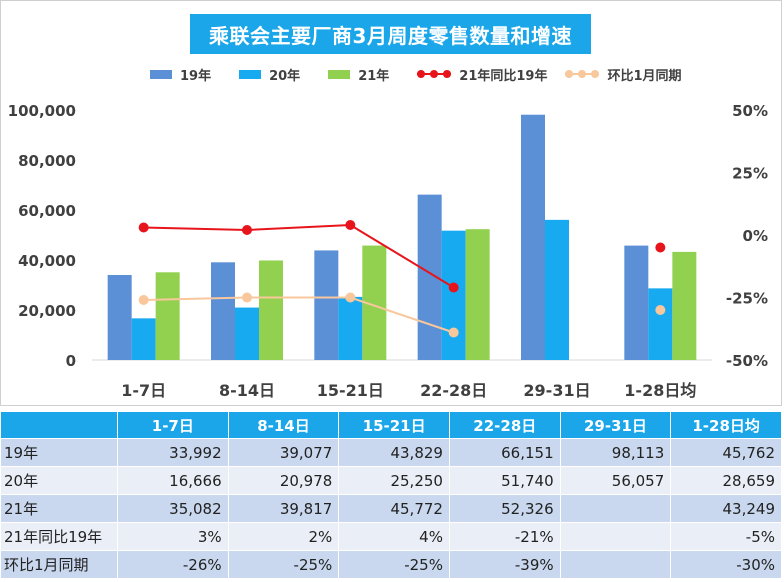 This screenshot has height=582, width=784. Describe the element at coordinates (285, 76) in the screenshot. I see `legend-label-20: 20年` at that location.